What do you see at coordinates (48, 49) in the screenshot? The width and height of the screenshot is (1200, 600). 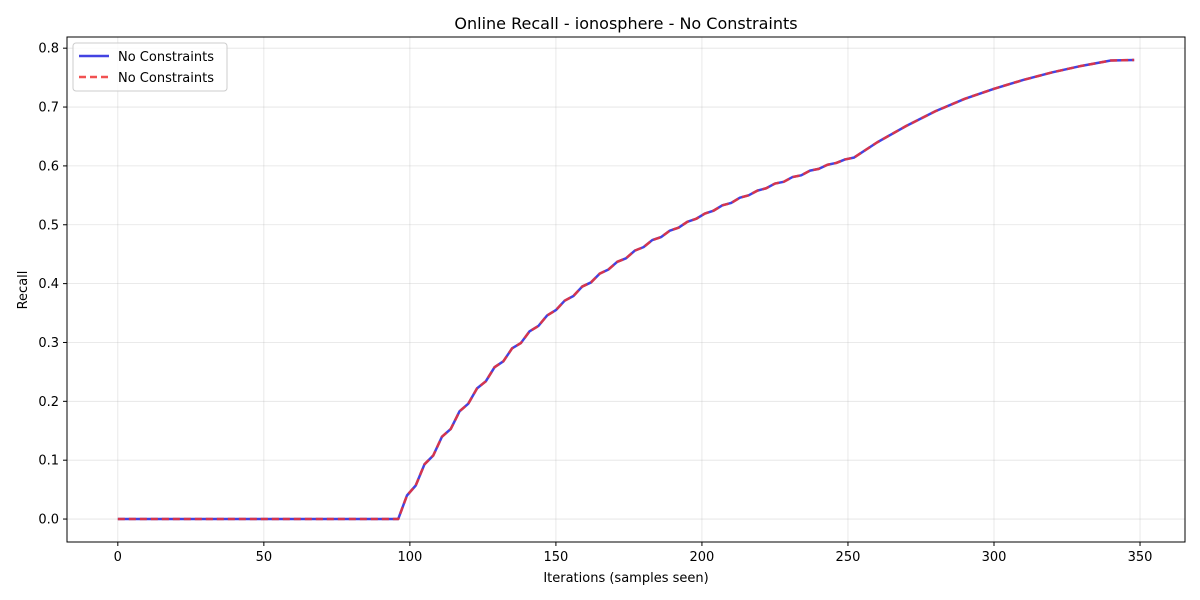 I see `y-tick-label: 0.8` at bounding box center [48, 49].